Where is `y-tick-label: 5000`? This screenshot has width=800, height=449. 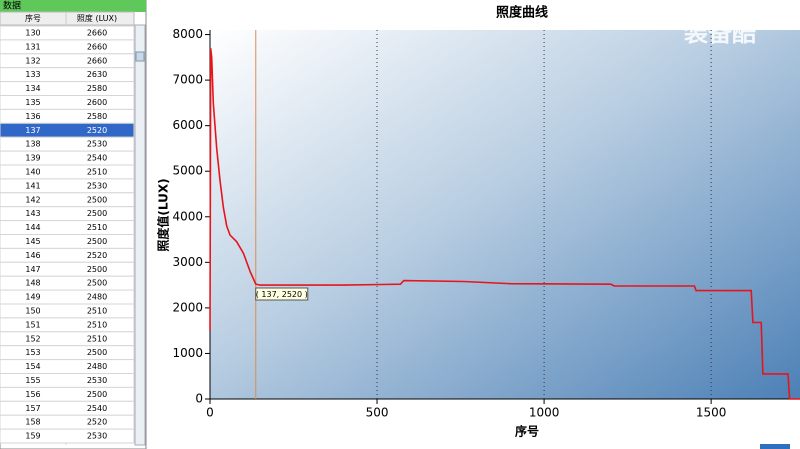
y-tick-label: 5000 is located at coordinates (187, 171).